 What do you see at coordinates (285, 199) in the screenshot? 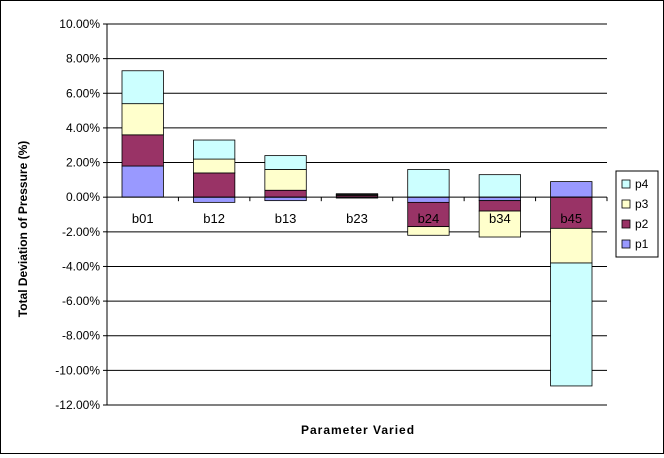
I see `bar-segment-p1-b13` at bounding box center [285, 199].